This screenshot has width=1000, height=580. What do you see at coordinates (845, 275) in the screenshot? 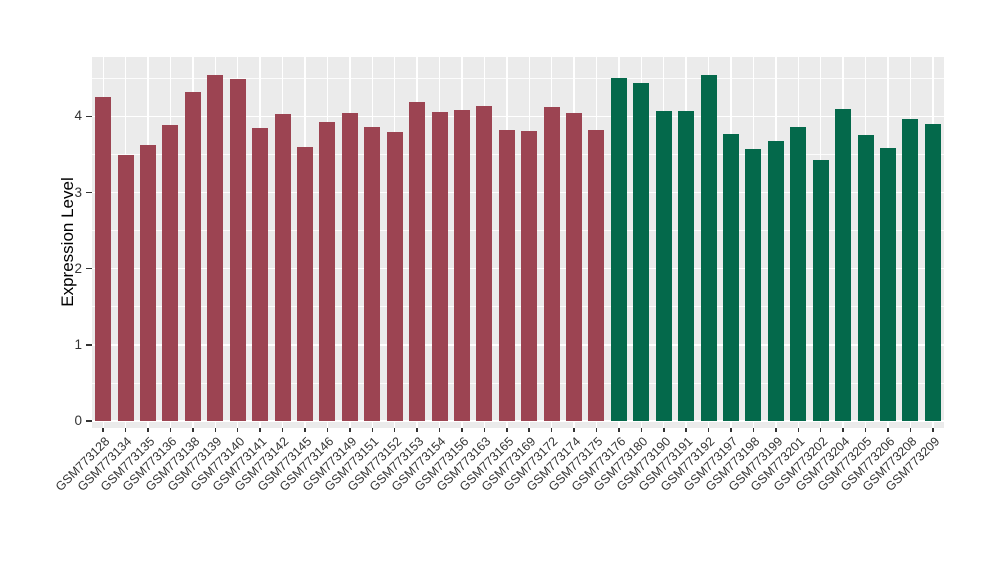
I see `bar-slot: GSM773205` at bounding box center [845, 275].